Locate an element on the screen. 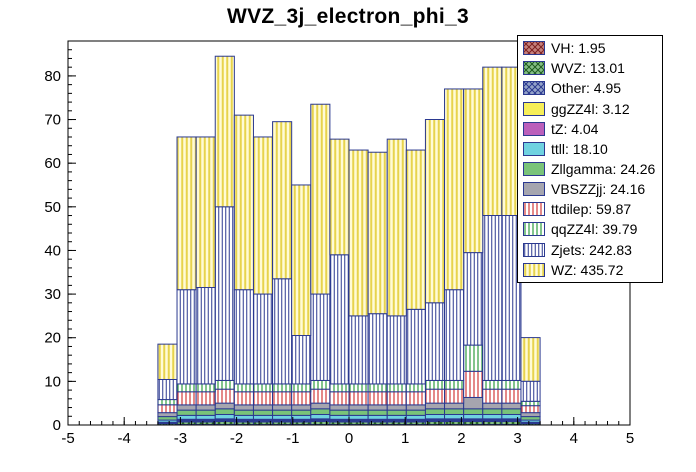  x-tick-label: 3 is located at coordinates (517, 438).